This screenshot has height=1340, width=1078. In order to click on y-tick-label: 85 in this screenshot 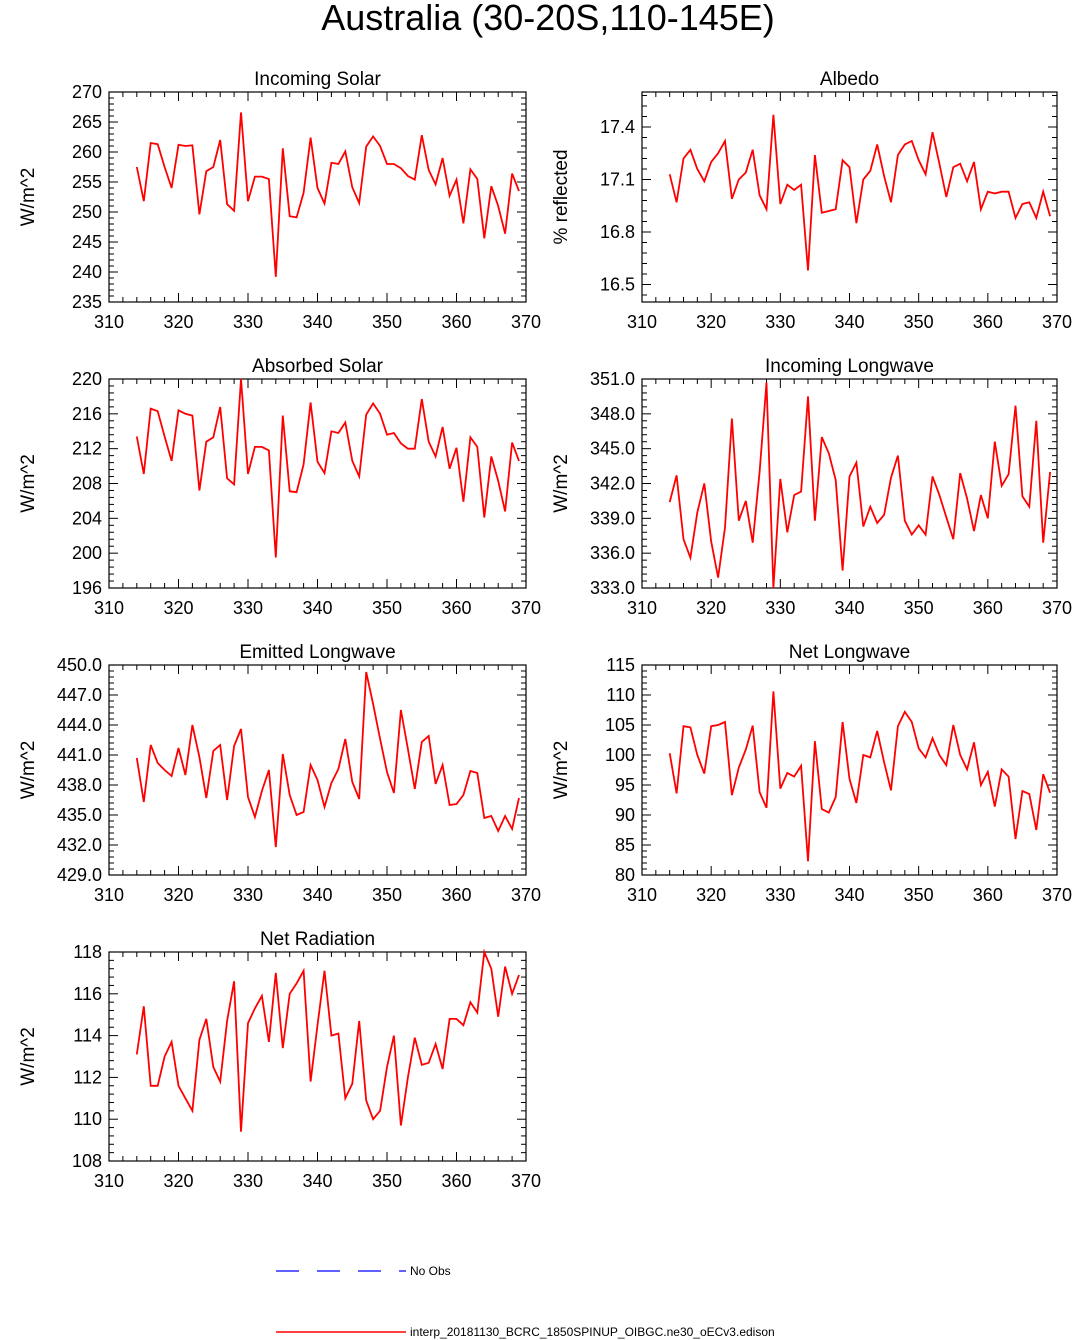, I will do `click(625, 845)`.